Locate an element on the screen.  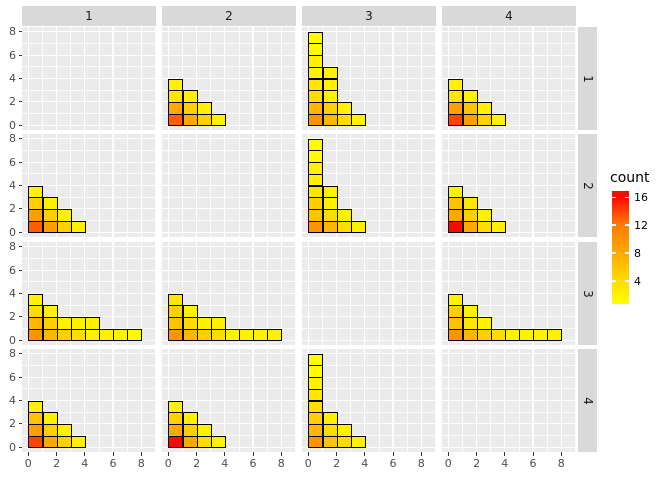
facet-panel-r4-c2 is located at coordinates (229, 400).